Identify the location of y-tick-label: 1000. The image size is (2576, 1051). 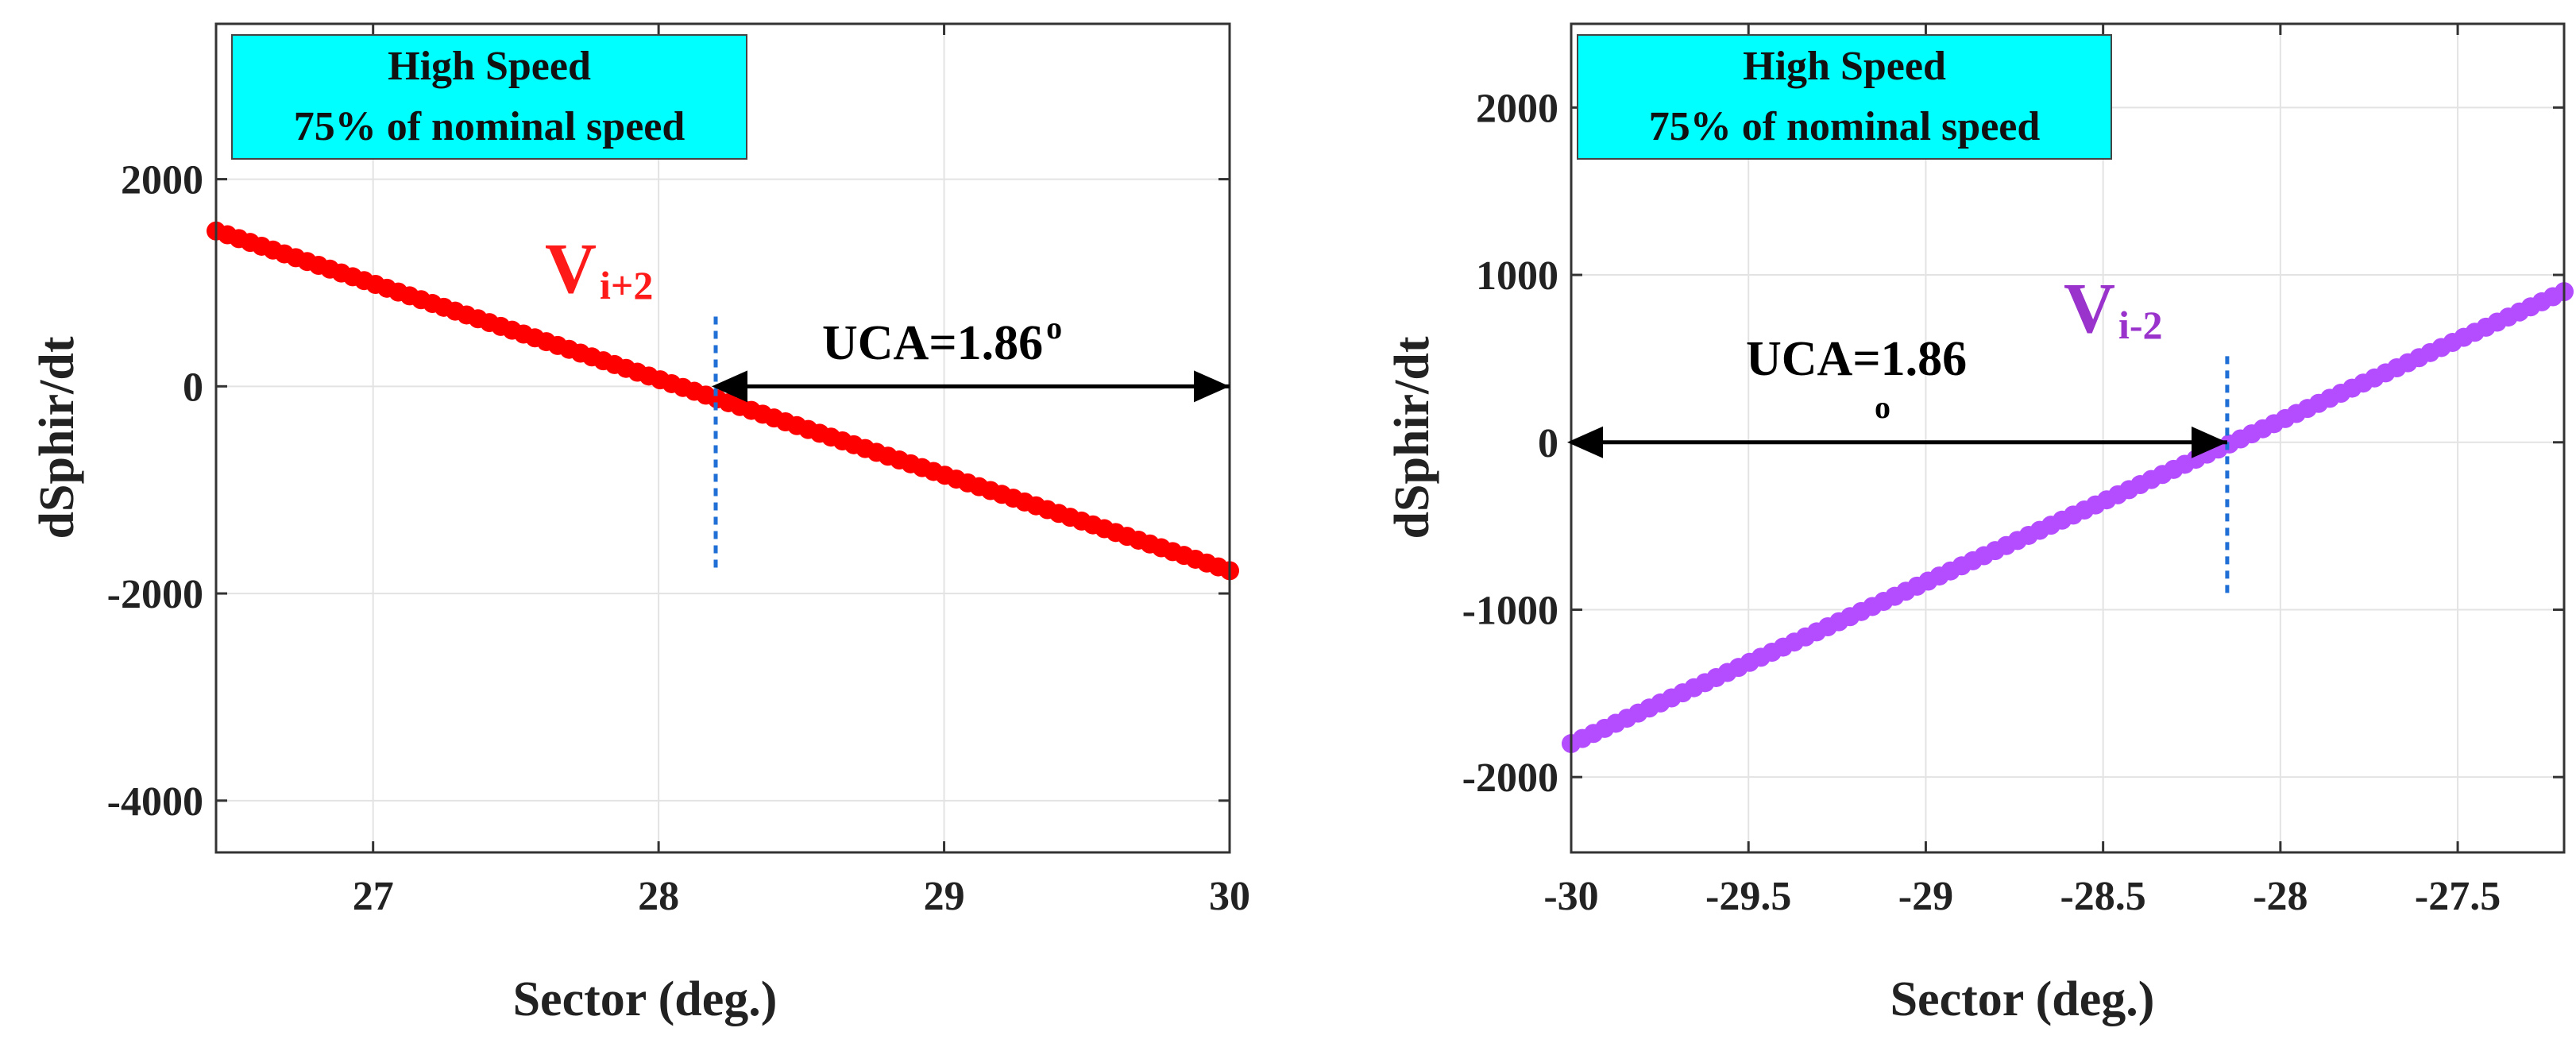
(1517, 276).